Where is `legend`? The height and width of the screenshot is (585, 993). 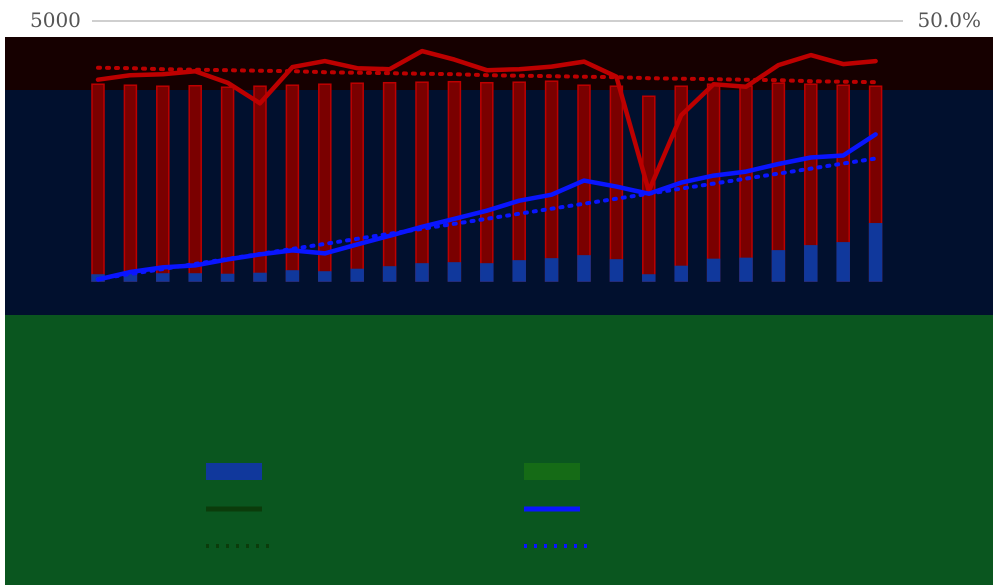
legend is located at coordinates (399, 505).